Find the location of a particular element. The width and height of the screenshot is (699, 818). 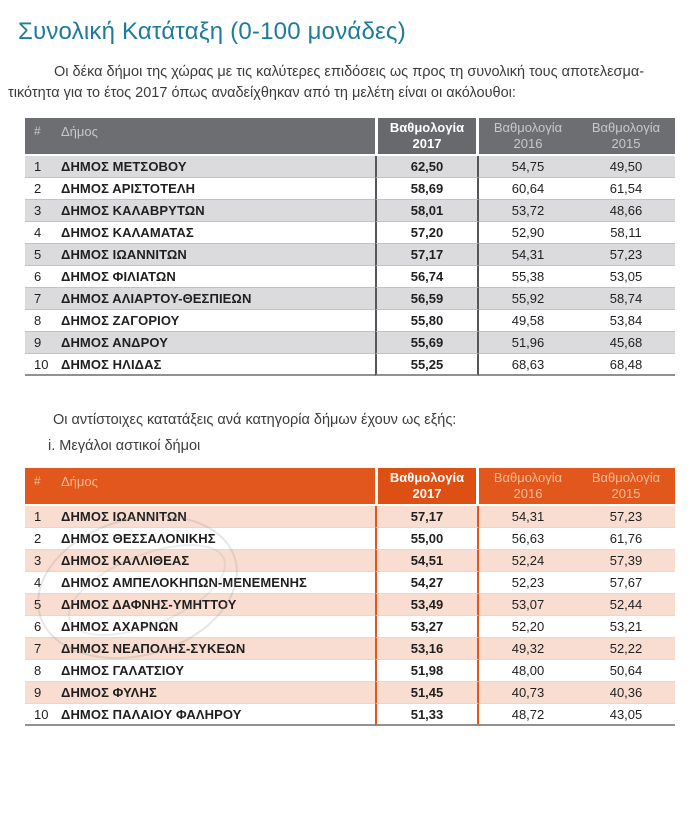

score-2015-cell: 58,11 is located at coordinates (626, 233).